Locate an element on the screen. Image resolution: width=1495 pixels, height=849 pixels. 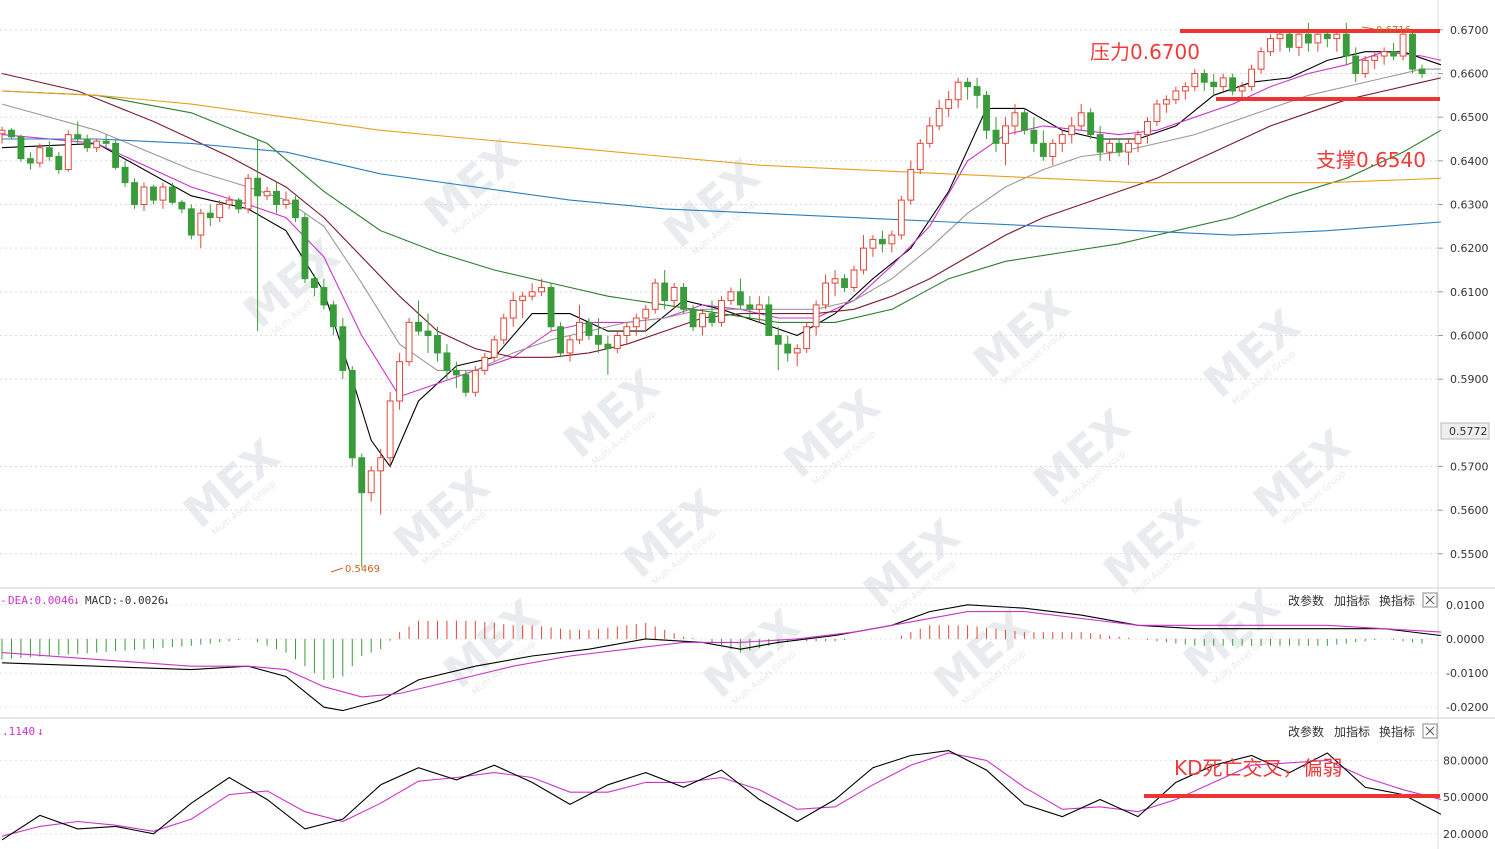
y-tick-label: 20.0000 is located at coordinates (1466, 834).